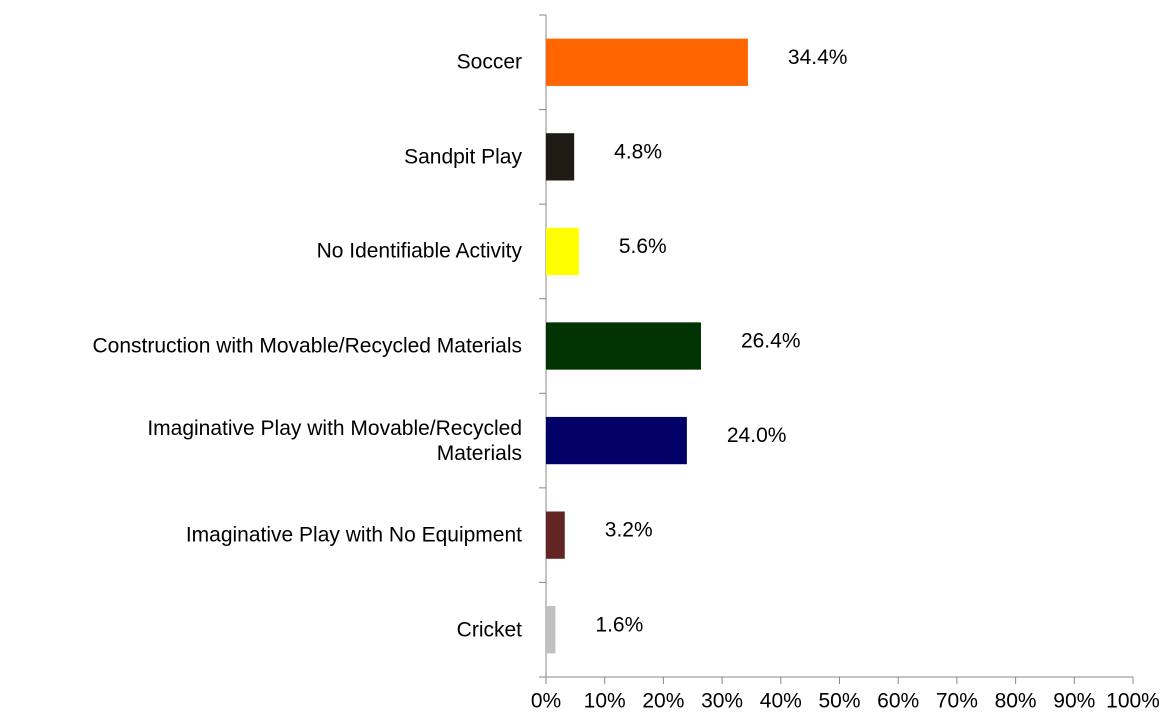 The image size is (1163, 724). Describe the element at coordinates (489, 62) in the screenshot. I see `category-label: Soccer` at that location.